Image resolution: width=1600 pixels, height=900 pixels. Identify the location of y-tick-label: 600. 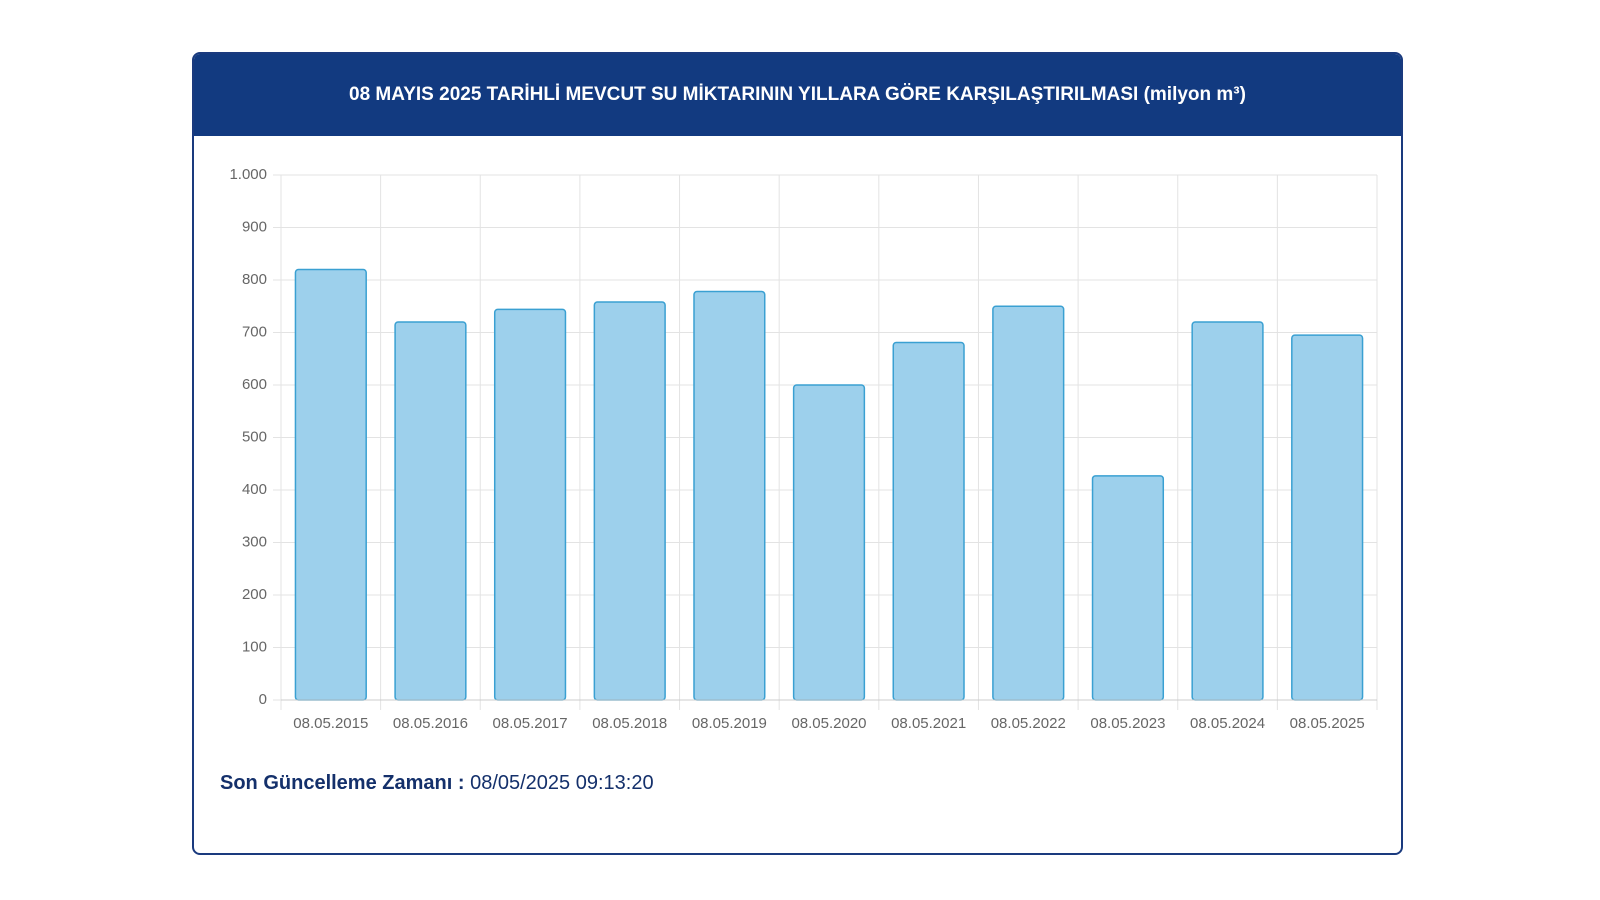
(254, 384).